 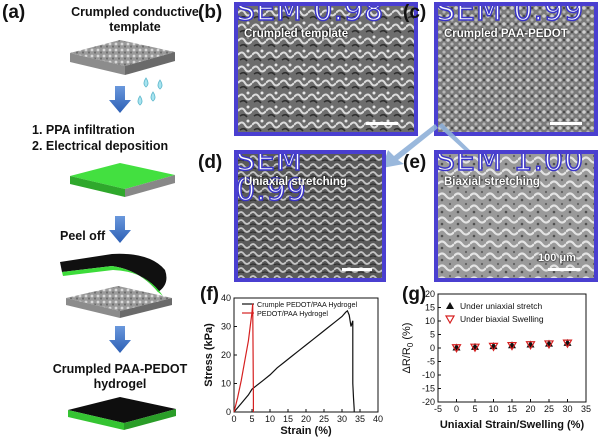 What do you see at coordinates (292, 313) in the screenshot?
I see `chart-f-legend-label-1: PEDOT/PAA Hydrogel` at bounding box center [292, 313].